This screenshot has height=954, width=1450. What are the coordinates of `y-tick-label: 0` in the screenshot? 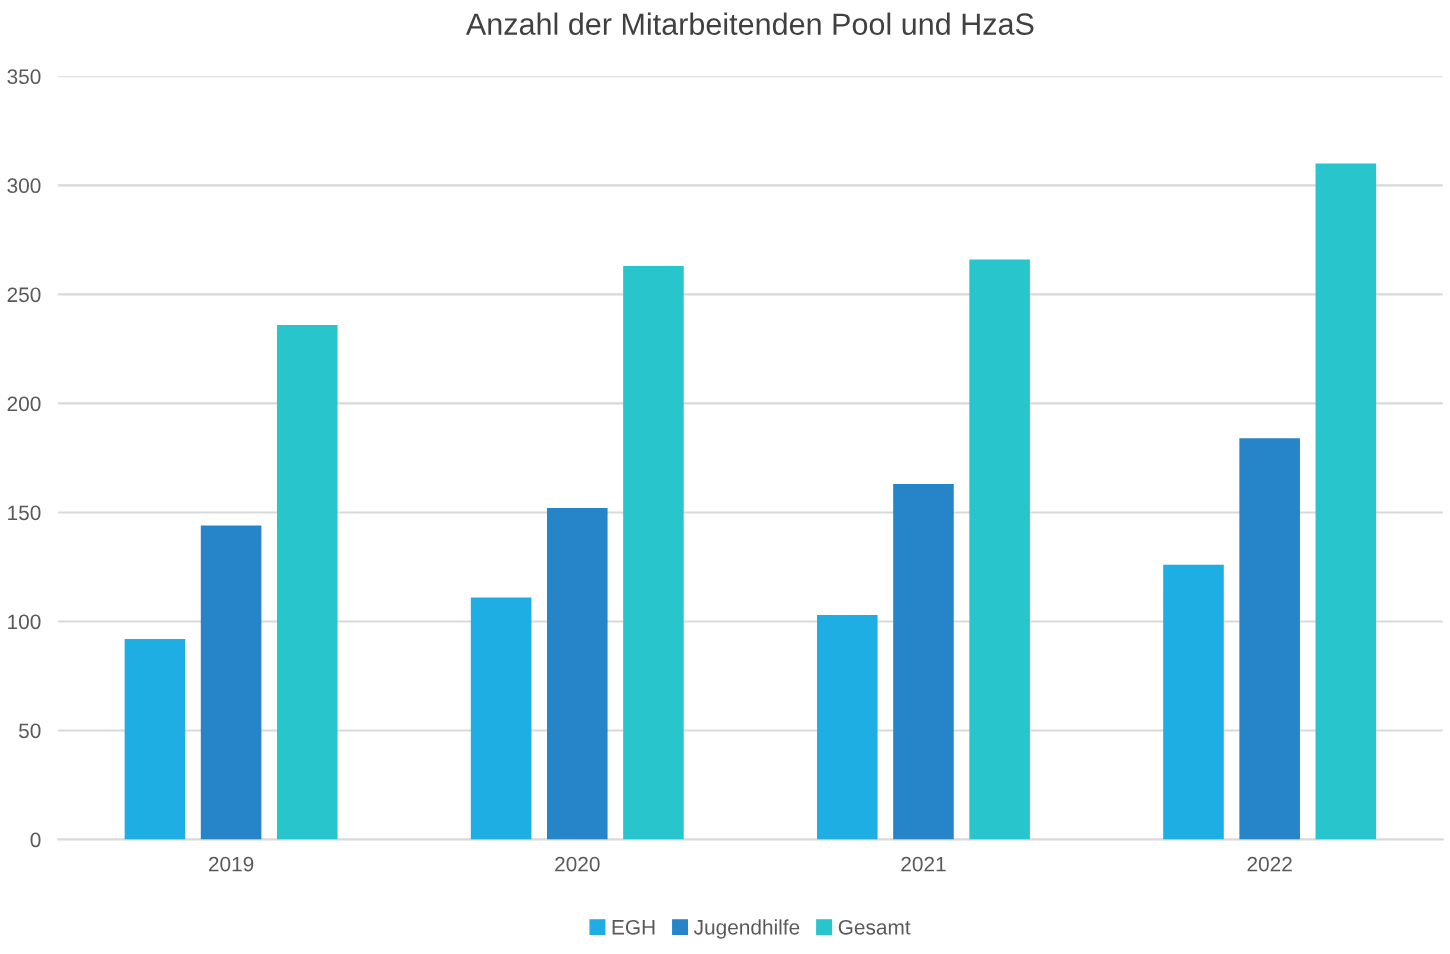 It's located at (35, 840).